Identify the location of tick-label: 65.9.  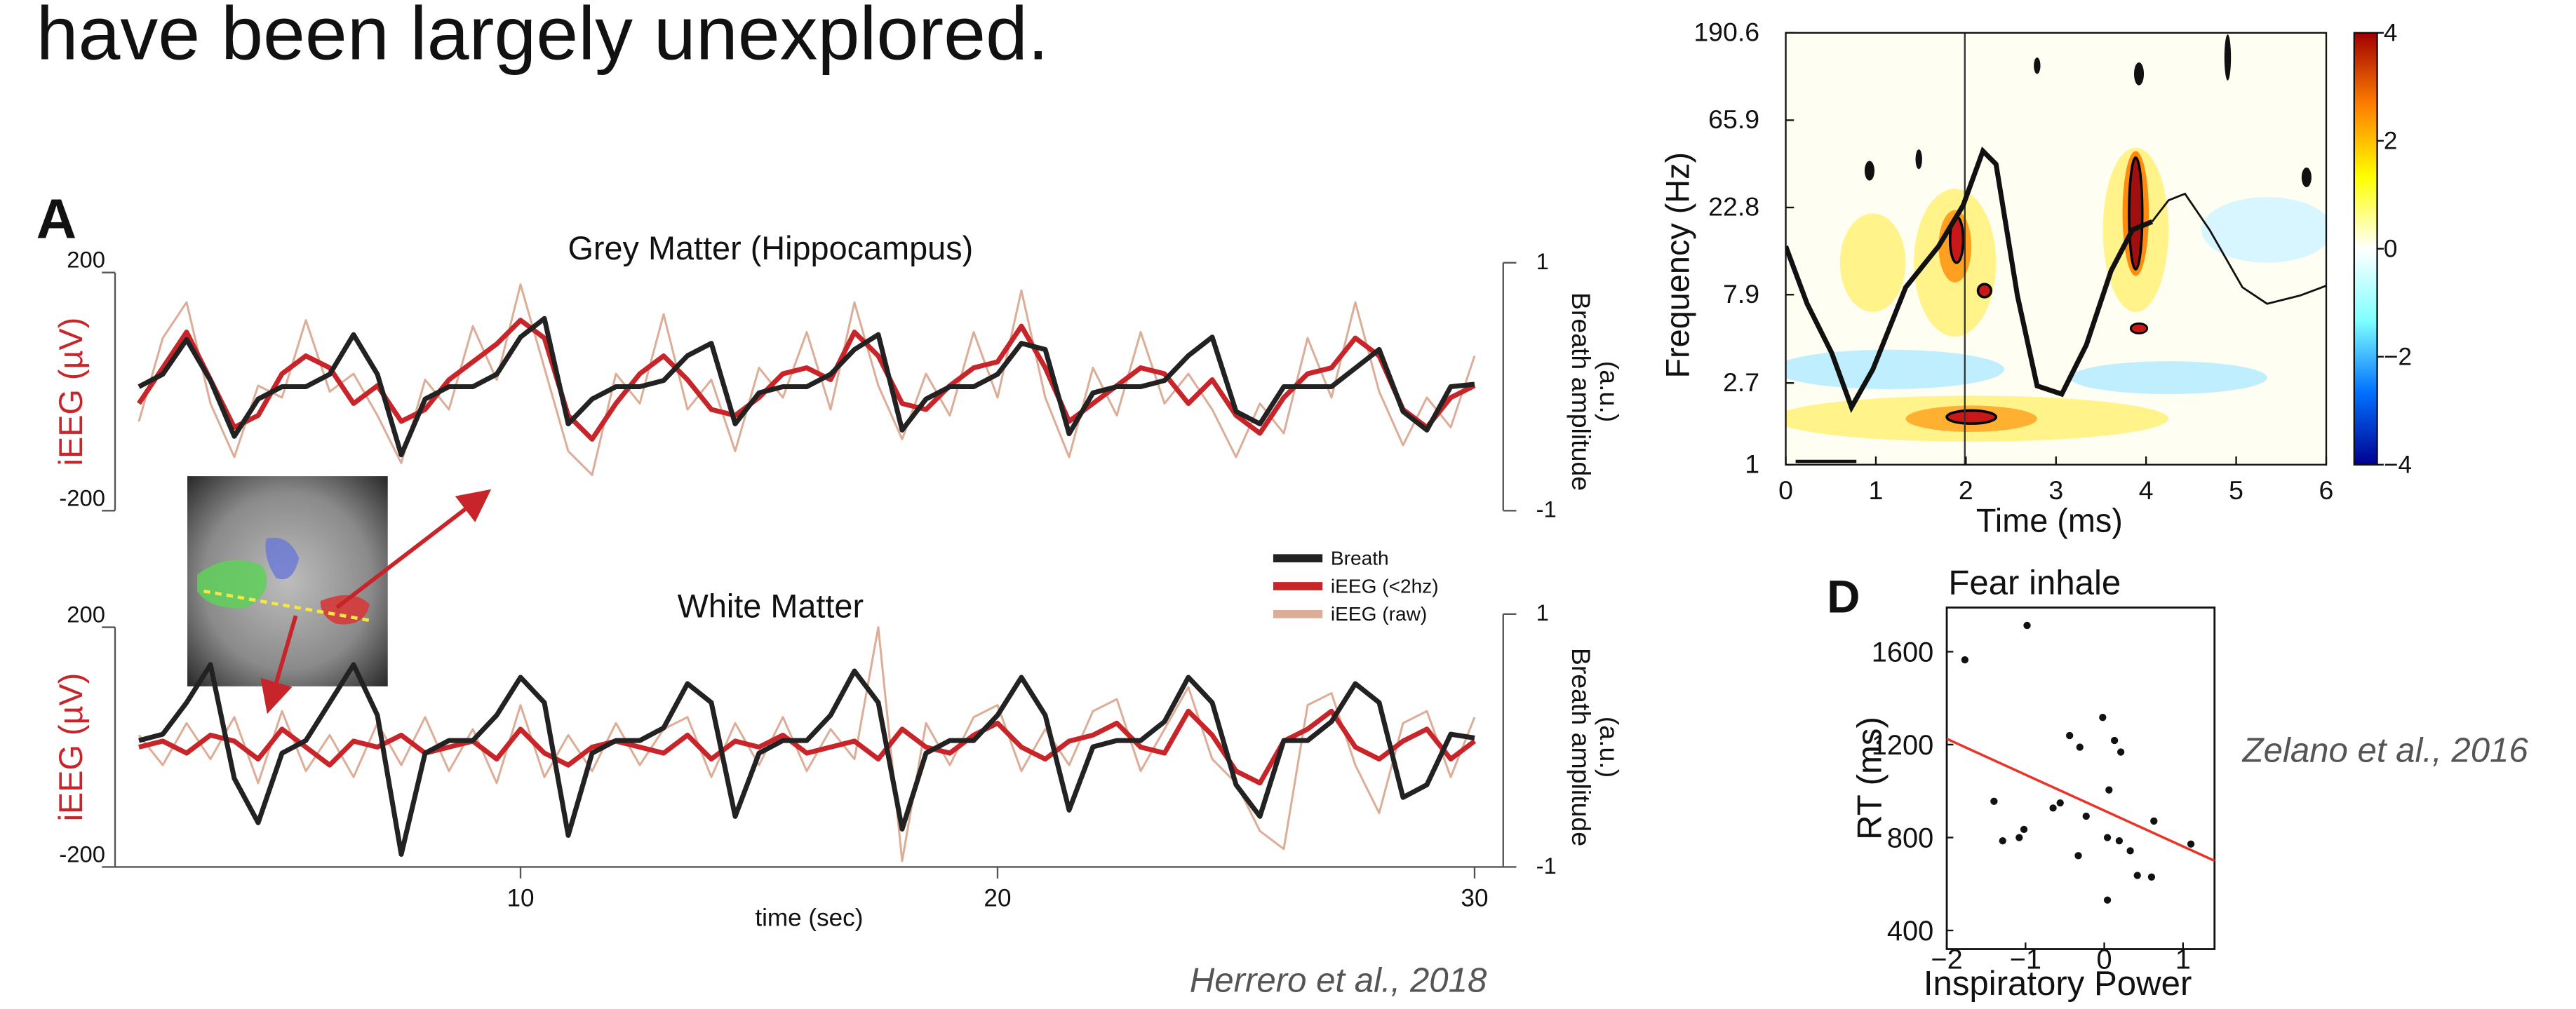
(1734, 119).